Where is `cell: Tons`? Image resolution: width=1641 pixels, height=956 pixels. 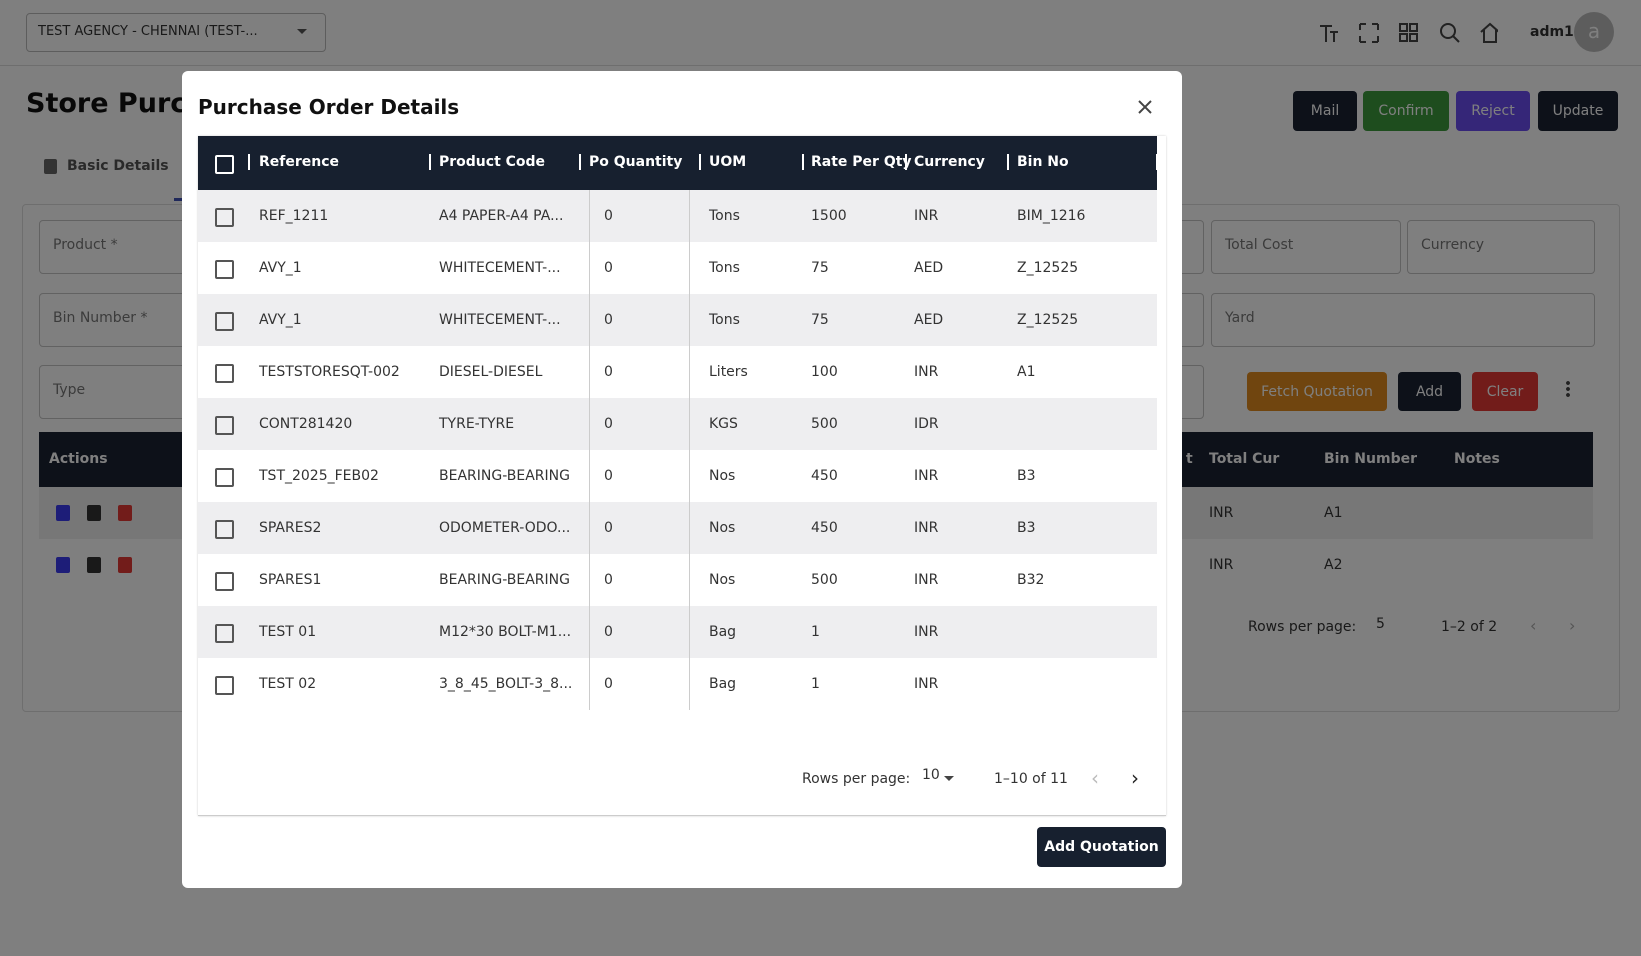 cell: Tons is located at coordinates (724, 268).